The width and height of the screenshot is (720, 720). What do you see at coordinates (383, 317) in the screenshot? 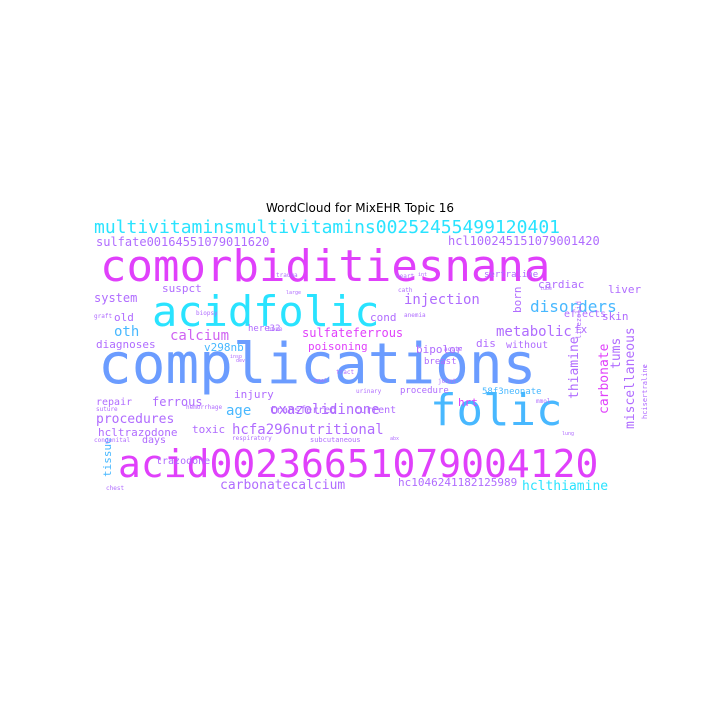
I see `word-12: cond` at bounding box center [383, 317].